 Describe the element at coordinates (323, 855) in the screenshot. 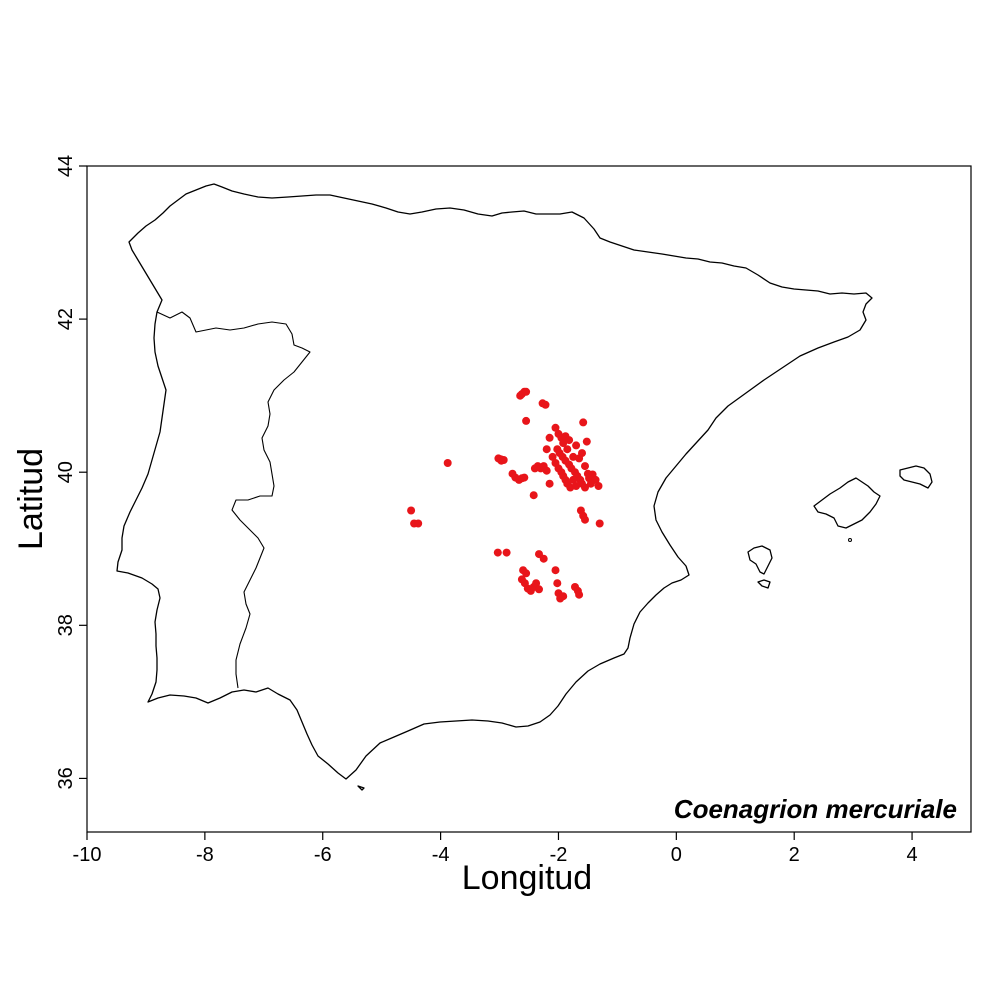

I see `x-tick-label: -6` at that location.